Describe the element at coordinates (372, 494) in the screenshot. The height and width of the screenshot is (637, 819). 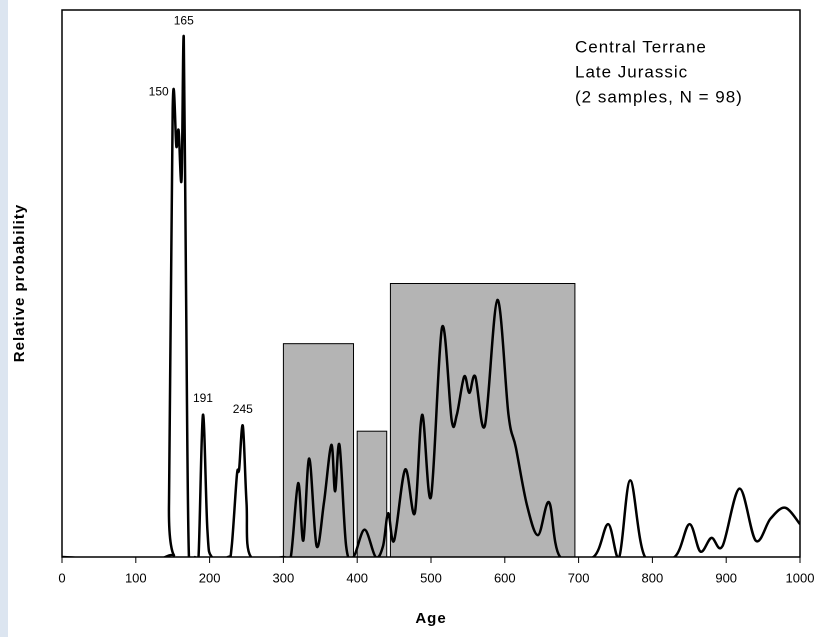
I see `histogram-bar` at that location.